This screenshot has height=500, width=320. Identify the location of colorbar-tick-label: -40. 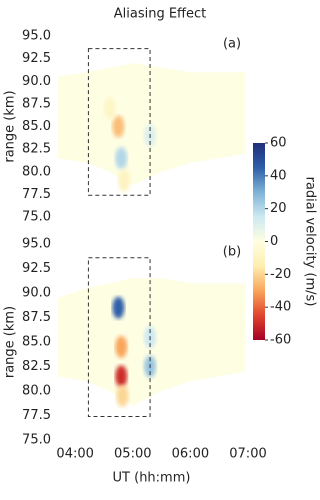
(280, 307).